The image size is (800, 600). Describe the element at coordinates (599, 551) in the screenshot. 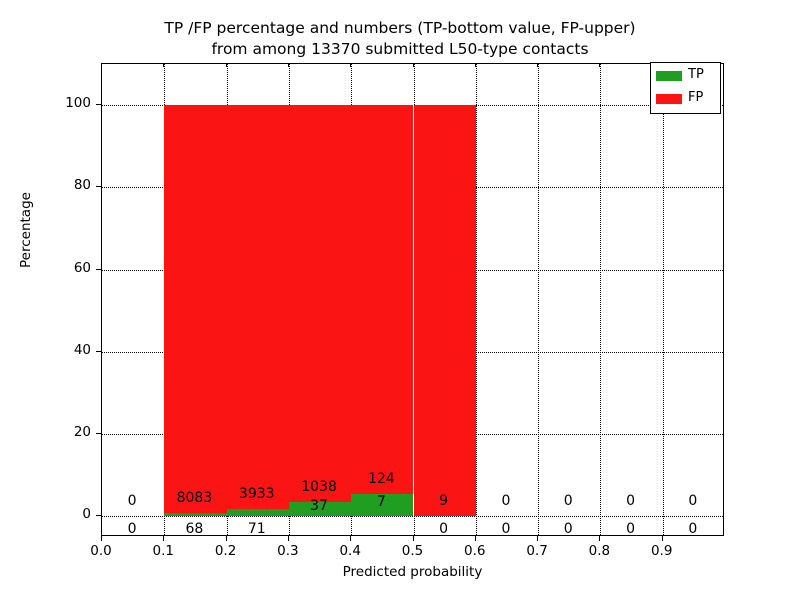

I see `x-tick-label: 0.8` at that location.